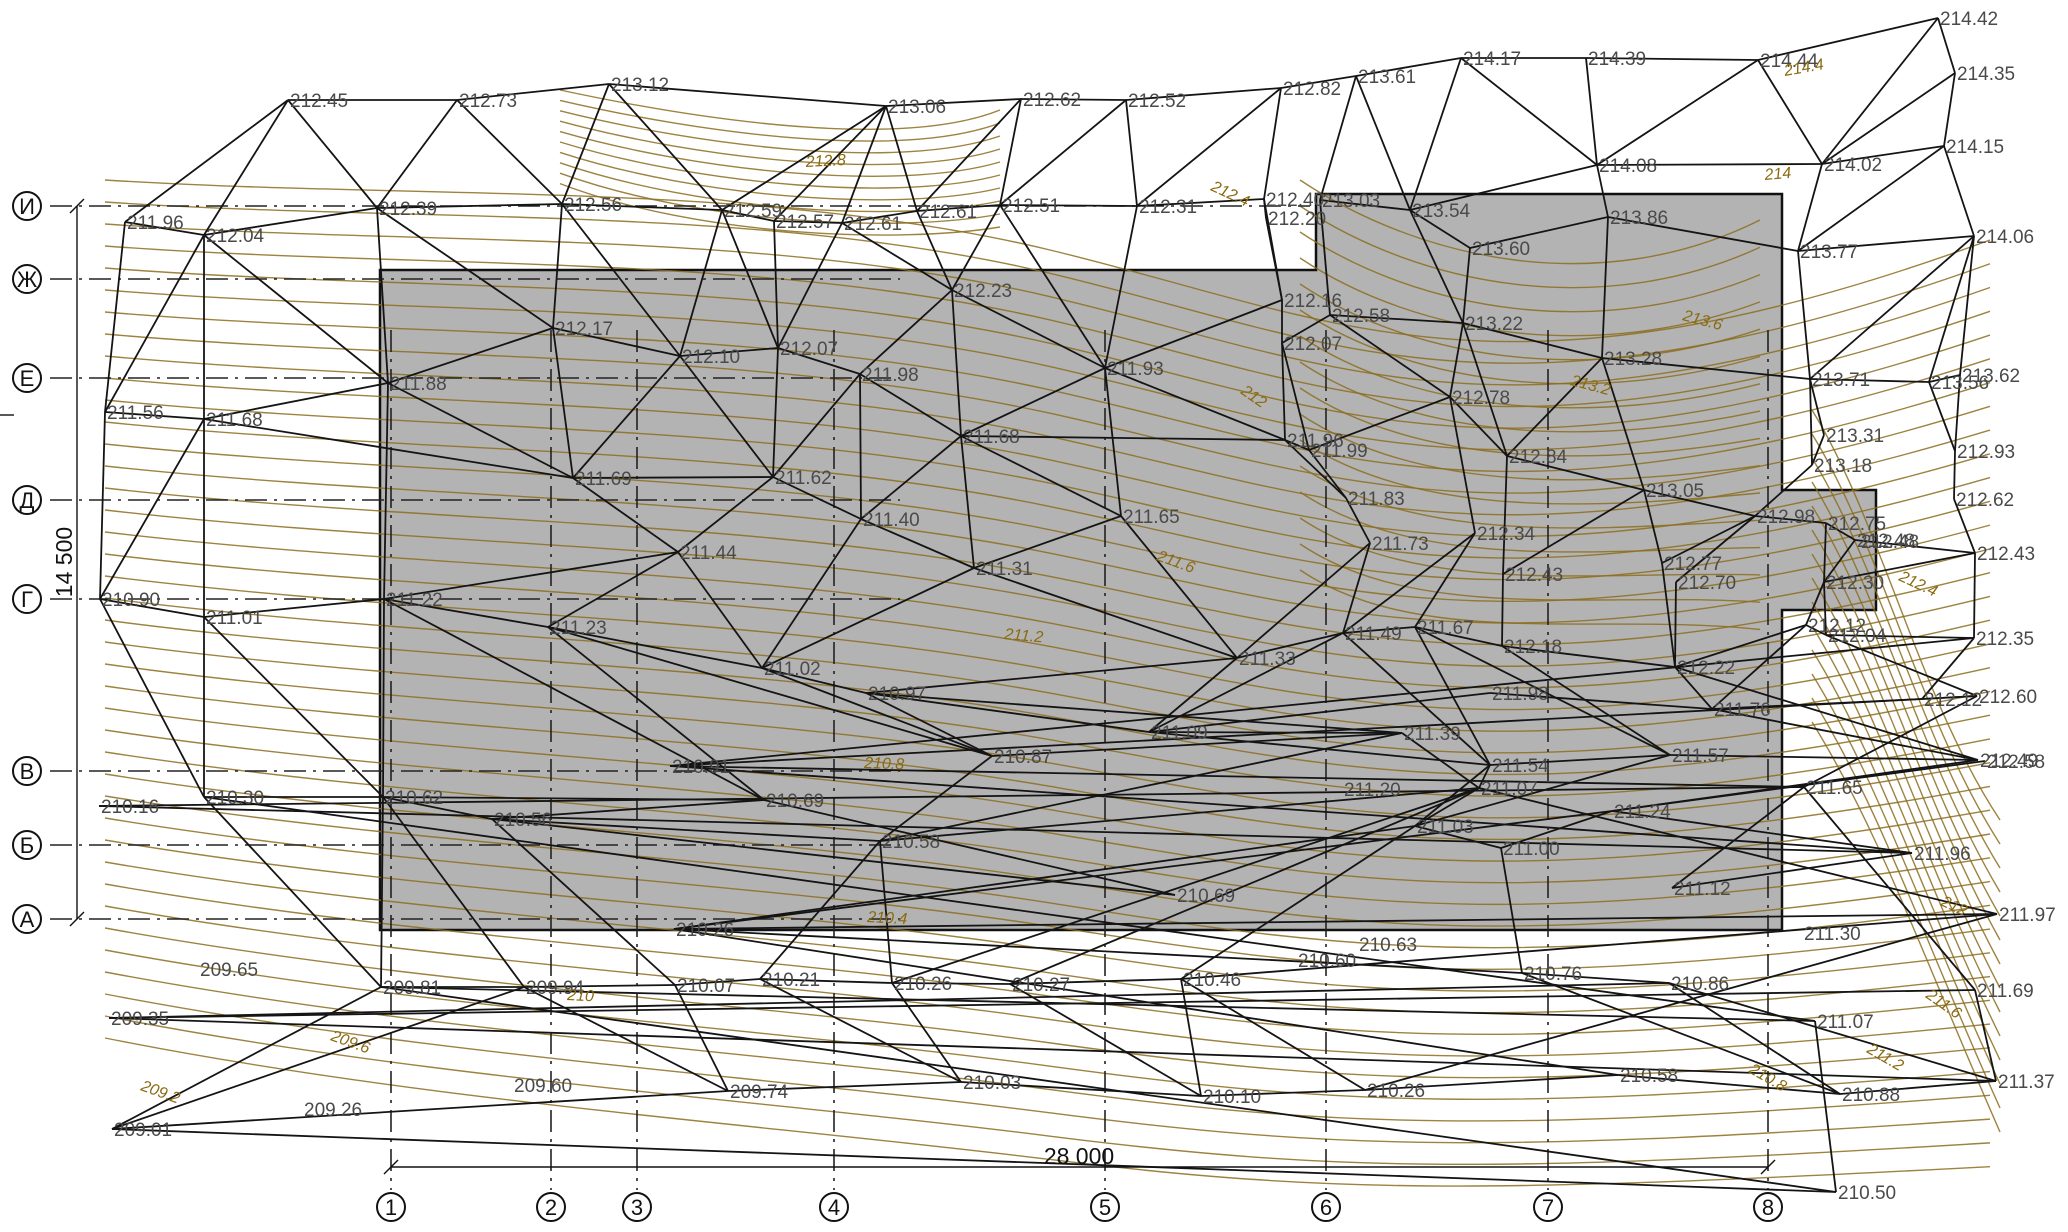 This screenshot has width=2068, height=1232. Describe the element at coordinates (1481, 398) in the screenshot. I see `elevation-label: 212.78` at that location.